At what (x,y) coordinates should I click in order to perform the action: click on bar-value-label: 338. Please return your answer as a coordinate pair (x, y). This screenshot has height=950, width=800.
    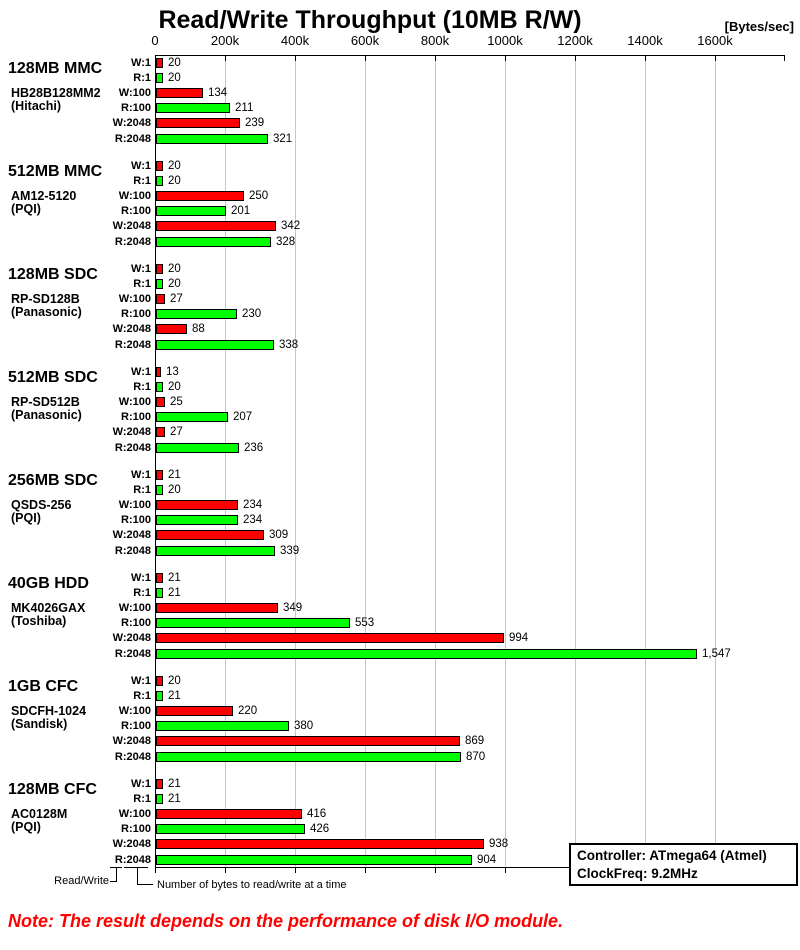
    Looking at the image, I should click on (289, 345).